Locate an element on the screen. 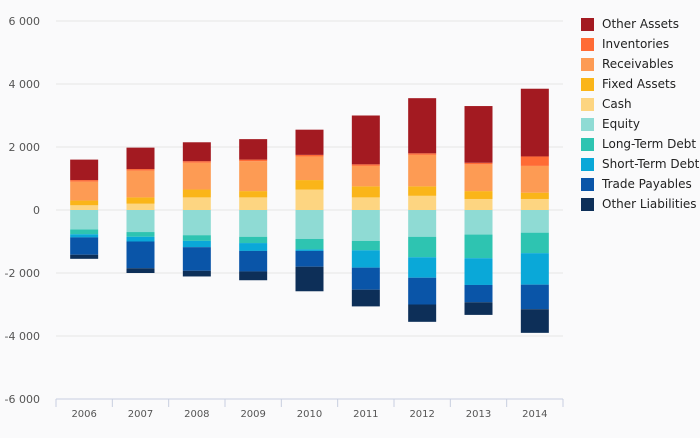  bar-other-liabilities-2012 is located at coordinates (422, 313).